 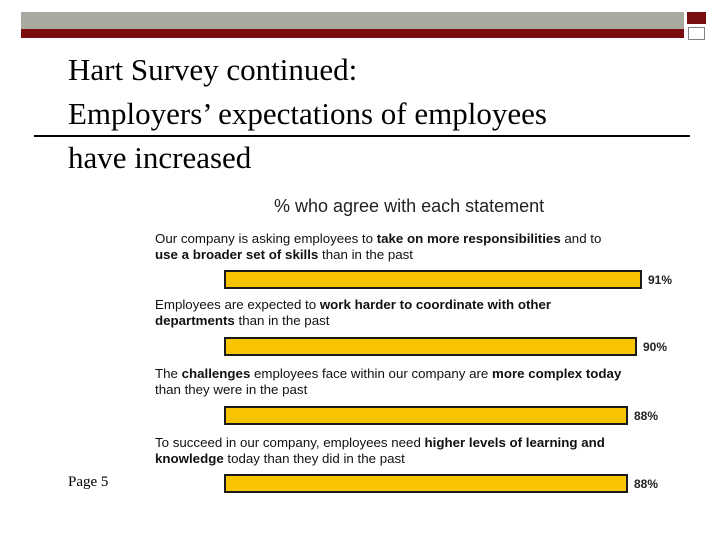 I want to click on statement-text-part: The, so click(x=168, y=373).